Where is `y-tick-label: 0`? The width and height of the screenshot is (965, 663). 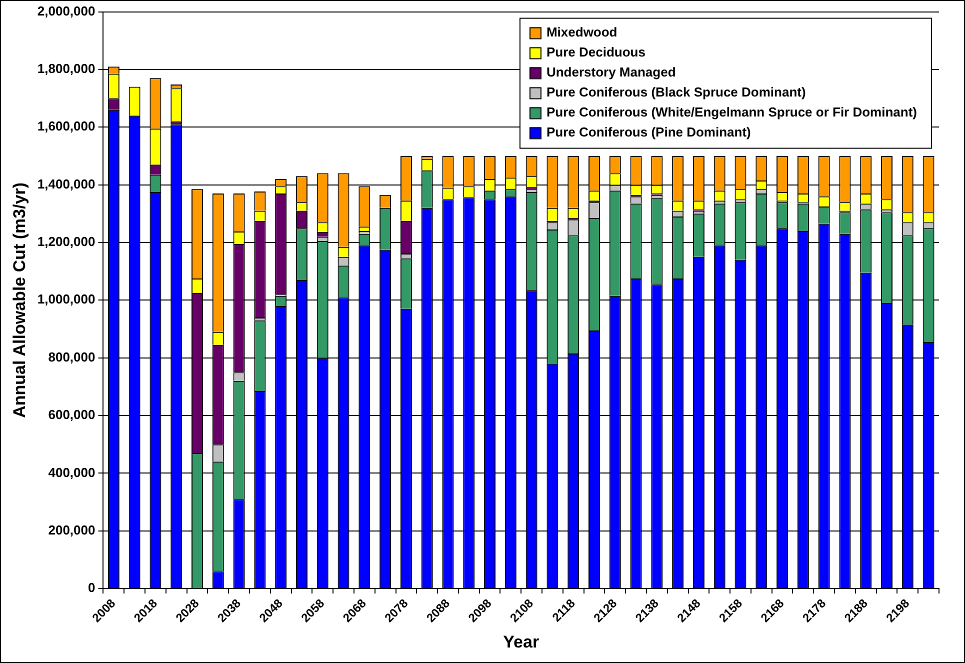 y-tick-label: 0 is located at coordinates (92, 588).